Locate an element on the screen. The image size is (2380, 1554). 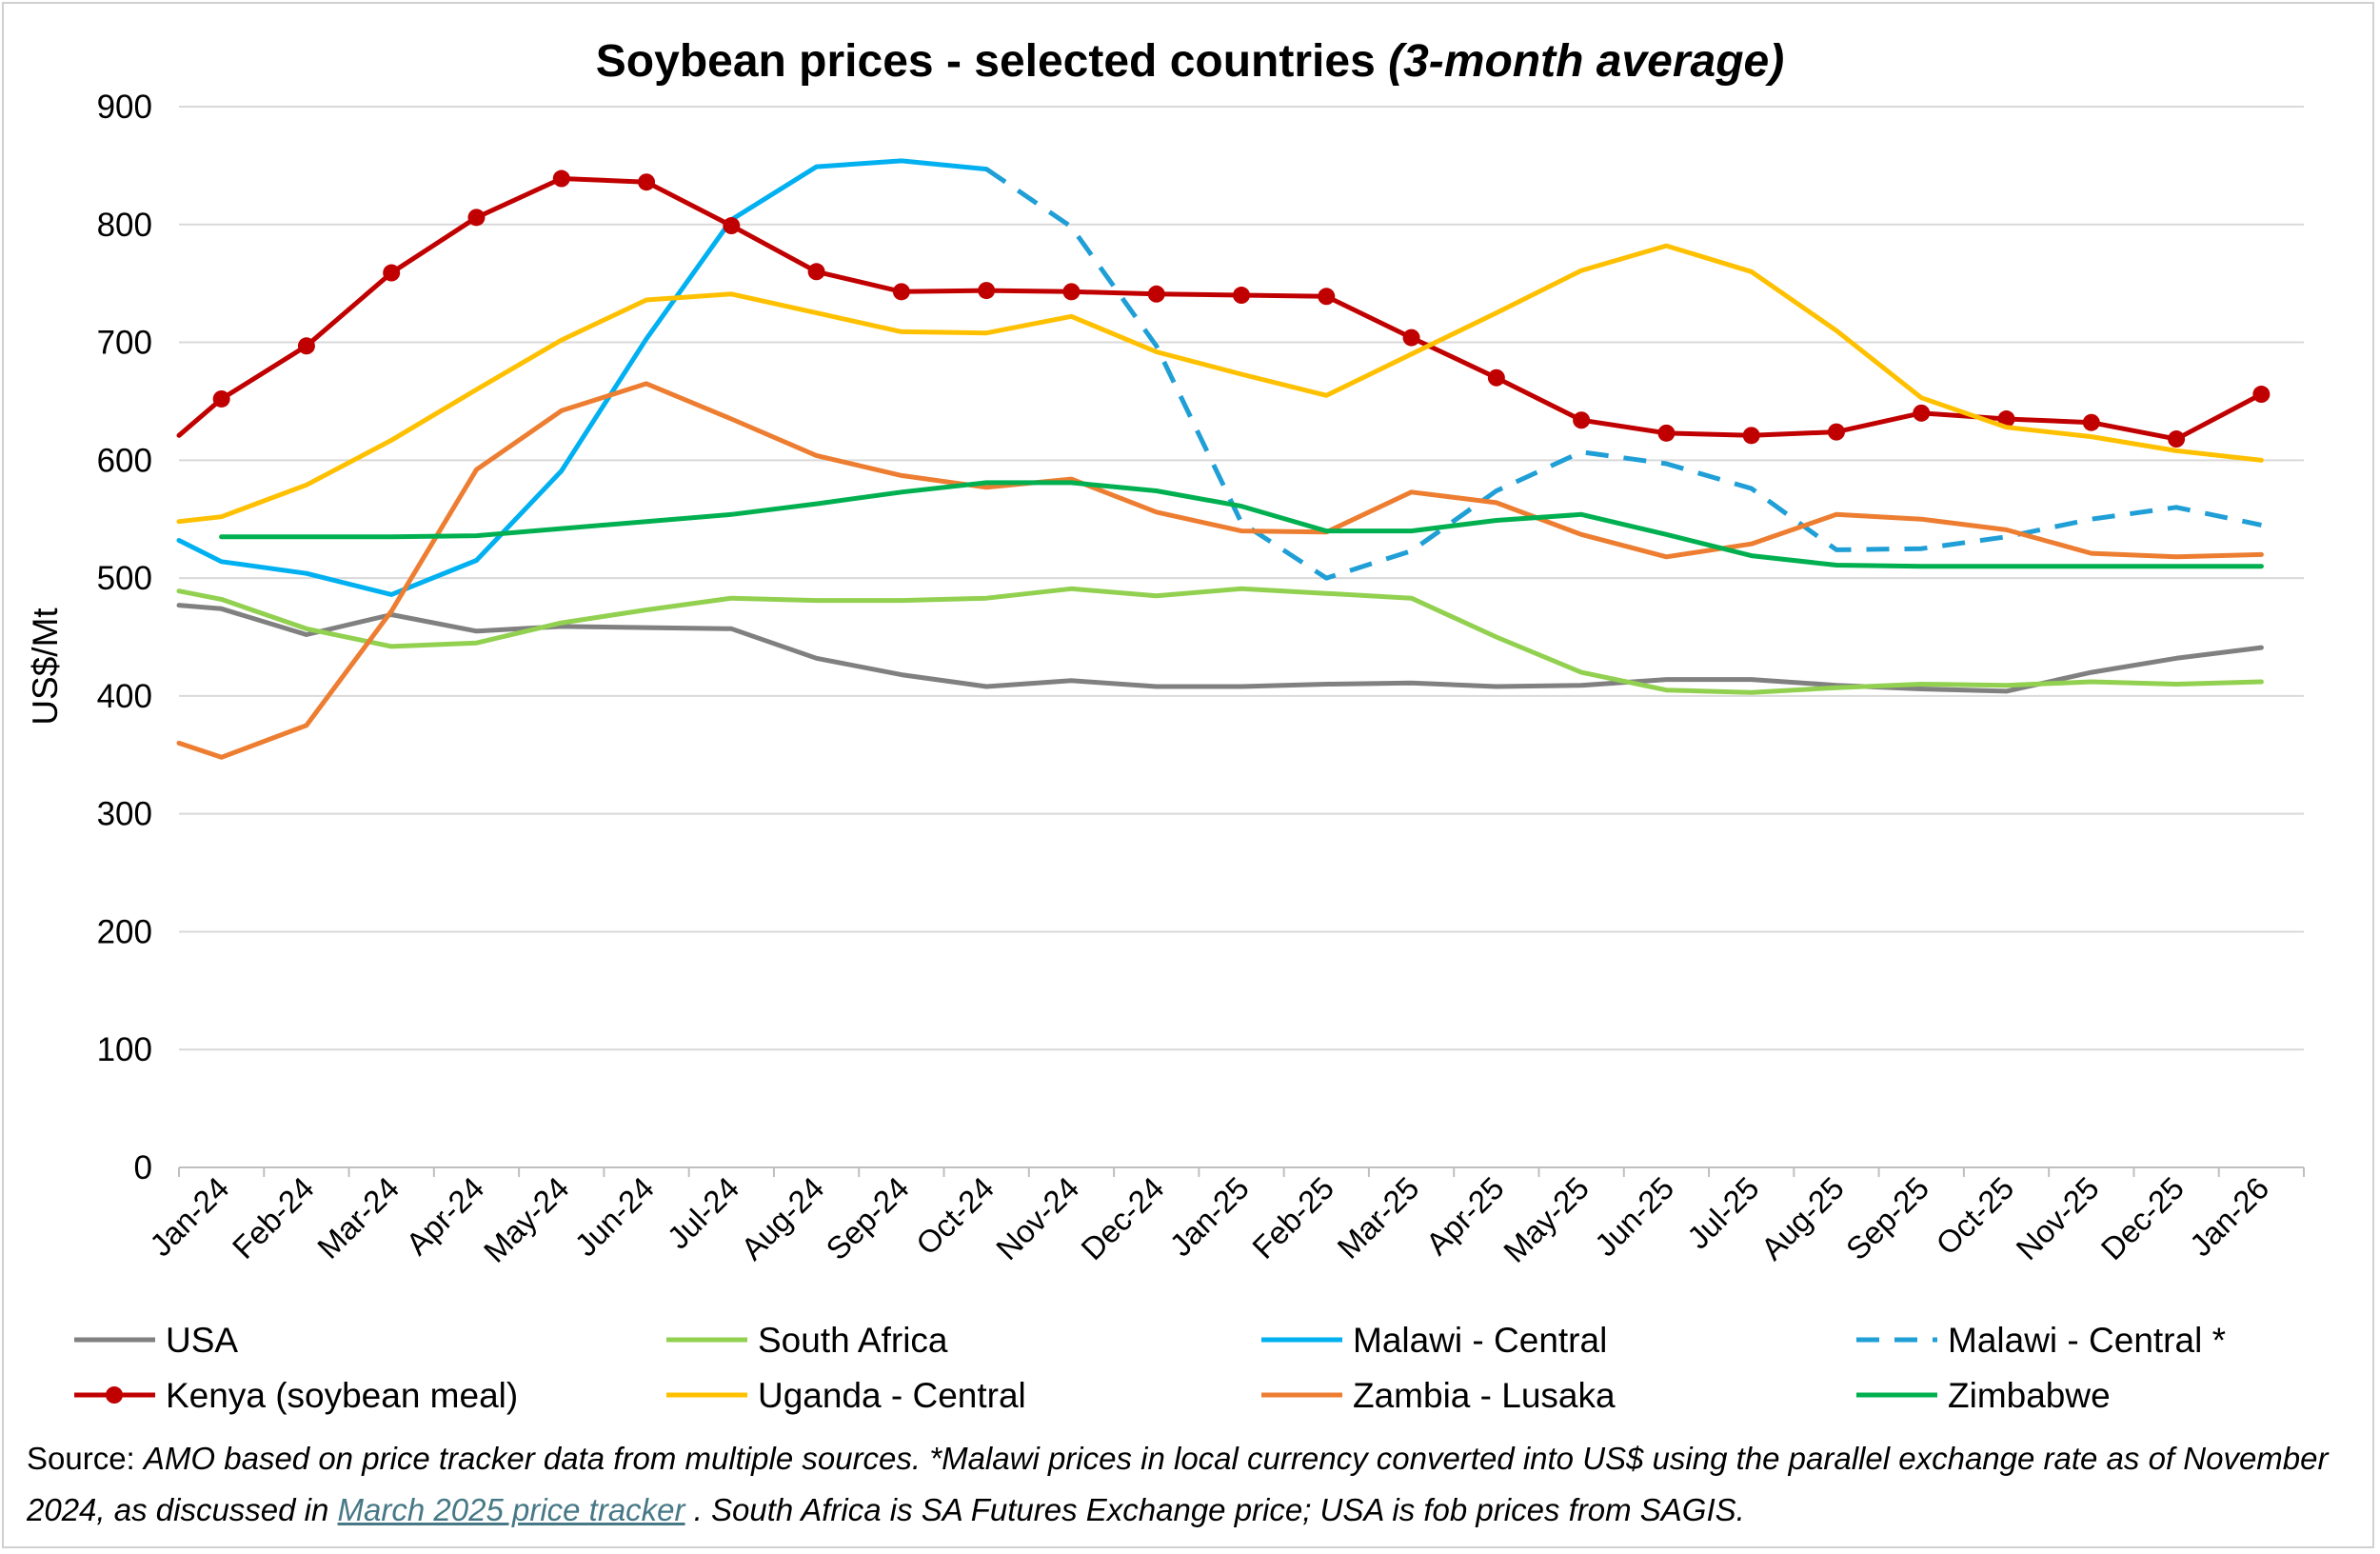
x-tick-label: Nov-25 is located at coordinates (2057, 1218).